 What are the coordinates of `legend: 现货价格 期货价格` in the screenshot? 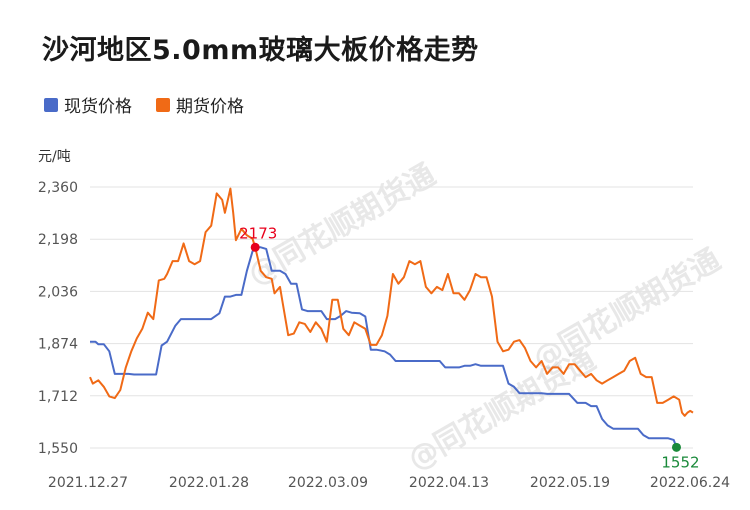 It's located at (144, 104).